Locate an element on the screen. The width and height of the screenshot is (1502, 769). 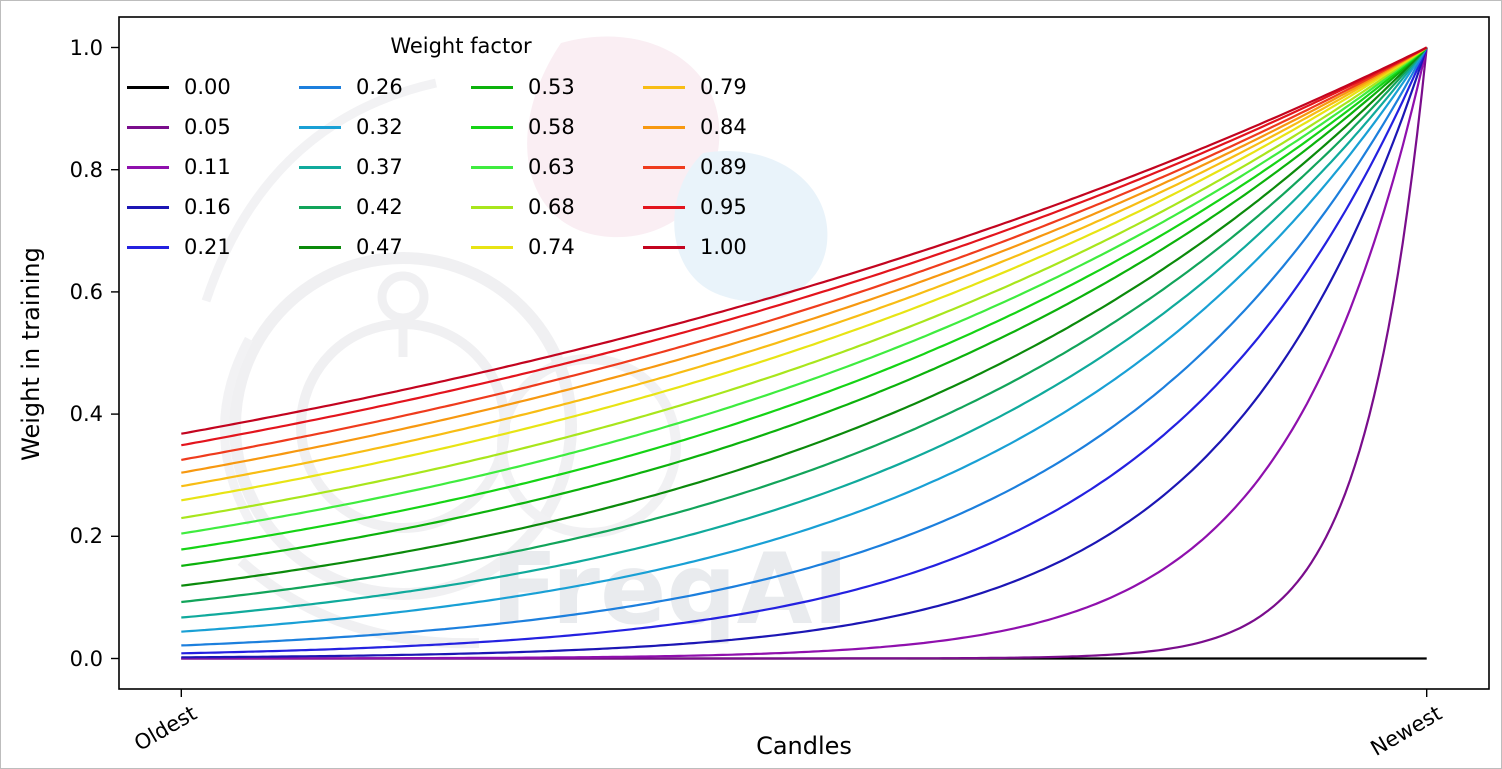
legend-item: 0.32 is located at coordinates (385, 127).